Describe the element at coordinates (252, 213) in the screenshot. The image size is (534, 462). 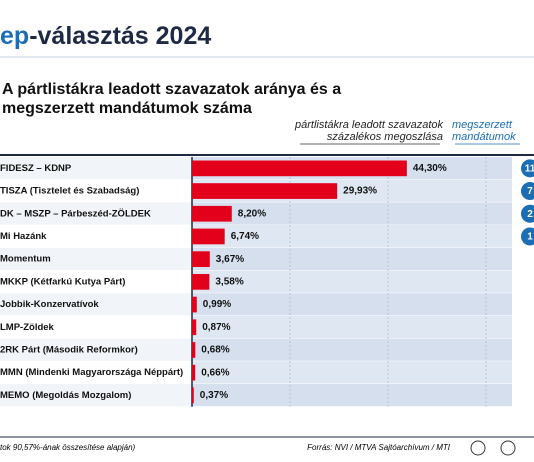
I see `value-label: 8,20%` at that location.